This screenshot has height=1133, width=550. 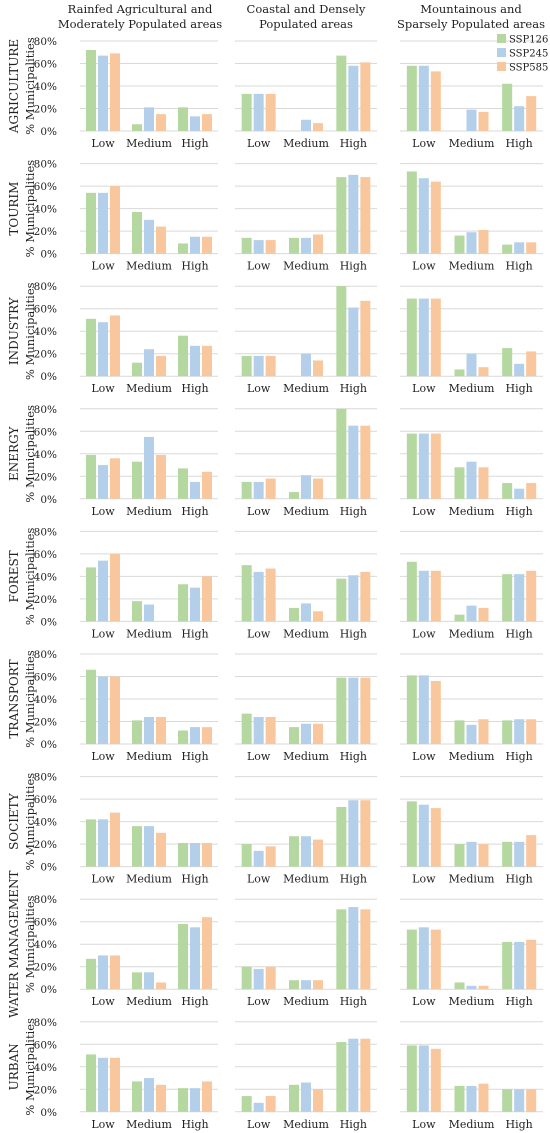 I want to click on bar-r4-c3-high-ssp585, so click(x=531, y=491).